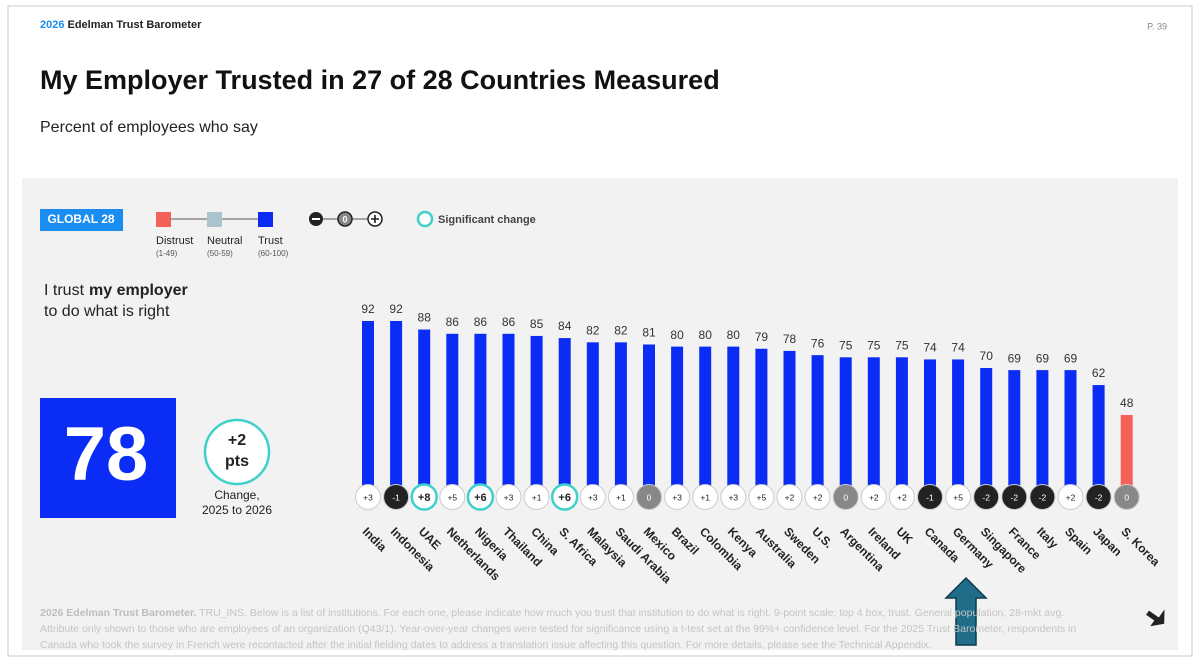 The width and height of the screenshot is (1200, 664). I want to click on value-label: 81, so click(649, 333).